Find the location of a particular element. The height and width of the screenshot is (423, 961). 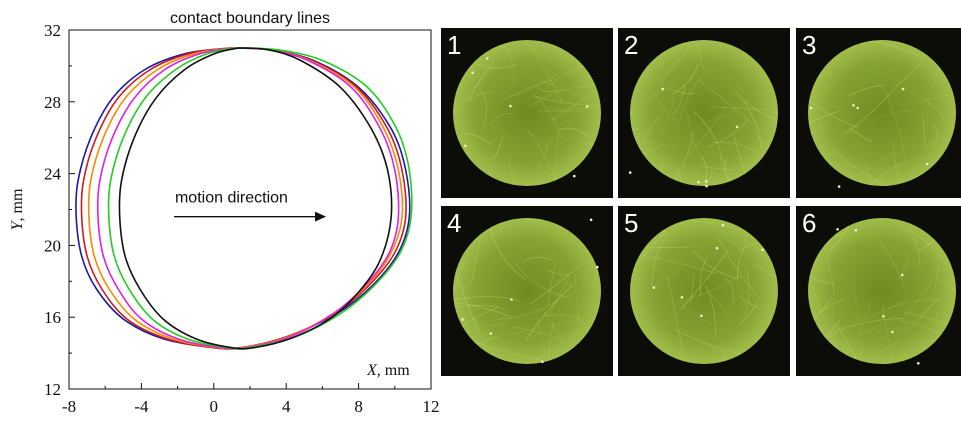

x-tick-label: -8 is located at coordinates (69, 406).